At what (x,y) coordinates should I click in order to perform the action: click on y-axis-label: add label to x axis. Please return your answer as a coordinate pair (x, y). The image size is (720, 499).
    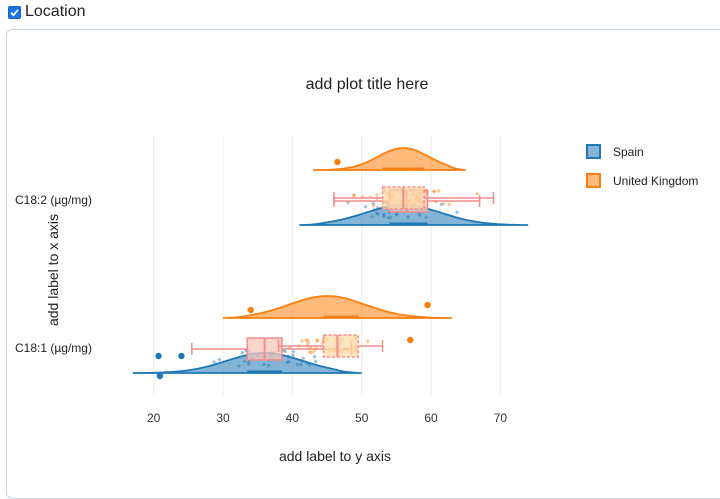
    Looking at the image, I should click on (53, 270).